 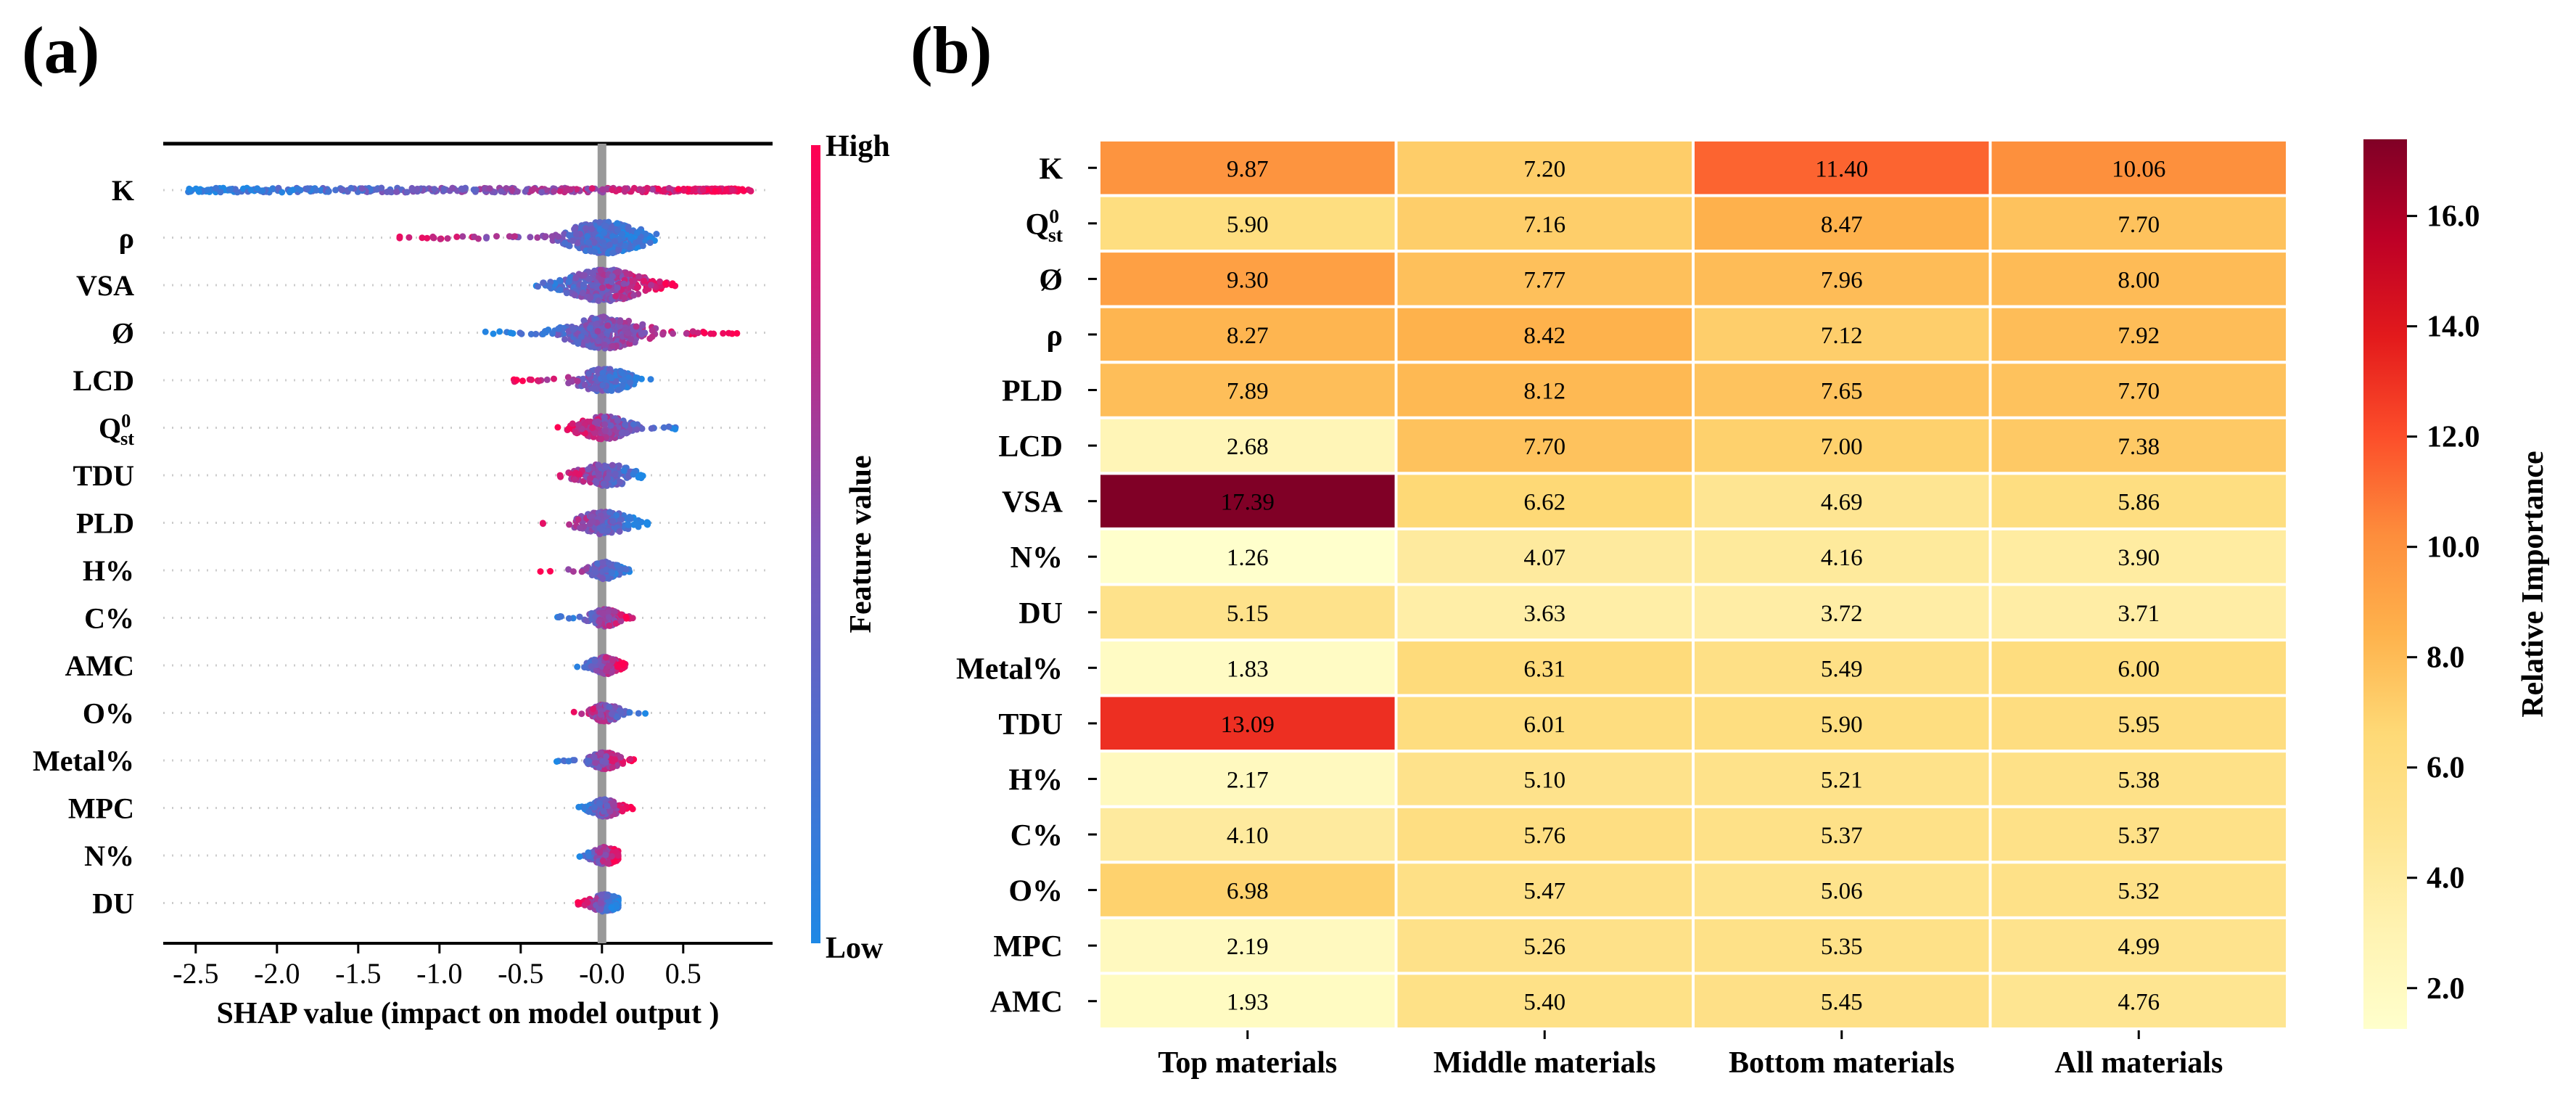 I want to click on heatmap-row-label: ρ, so click(x=1055, y=336).